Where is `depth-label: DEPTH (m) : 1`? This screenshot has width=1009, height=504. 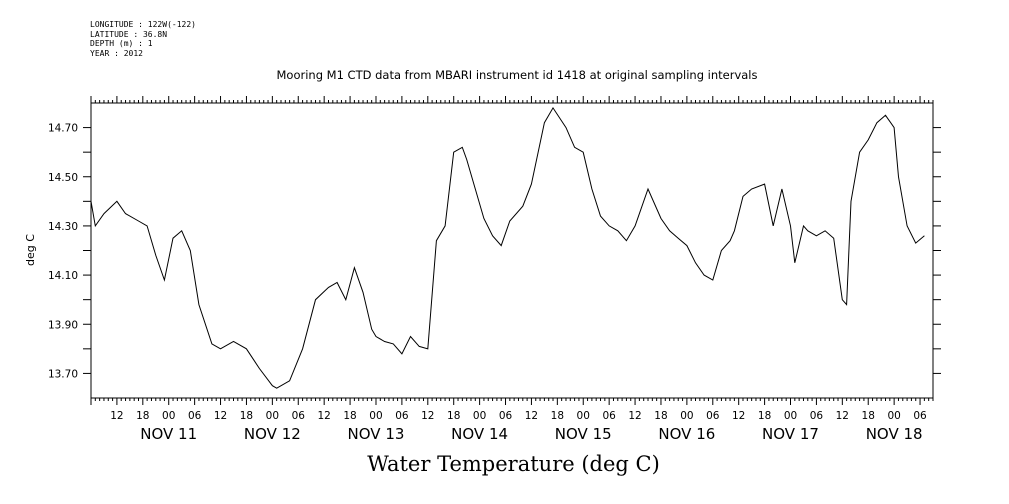 depth-label: DEPTH (m) : 1 is located at coordinates (121, 43).